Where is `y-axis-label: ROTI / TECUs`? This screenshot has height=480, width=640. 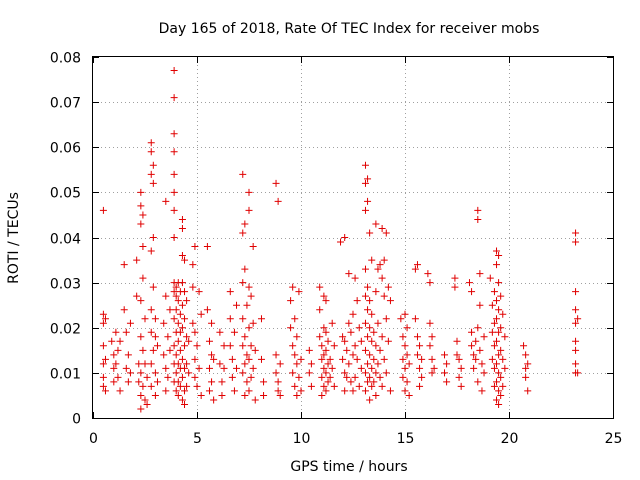 y-axis-label: ROTI / TECUs is located at coordinates (14, 238).